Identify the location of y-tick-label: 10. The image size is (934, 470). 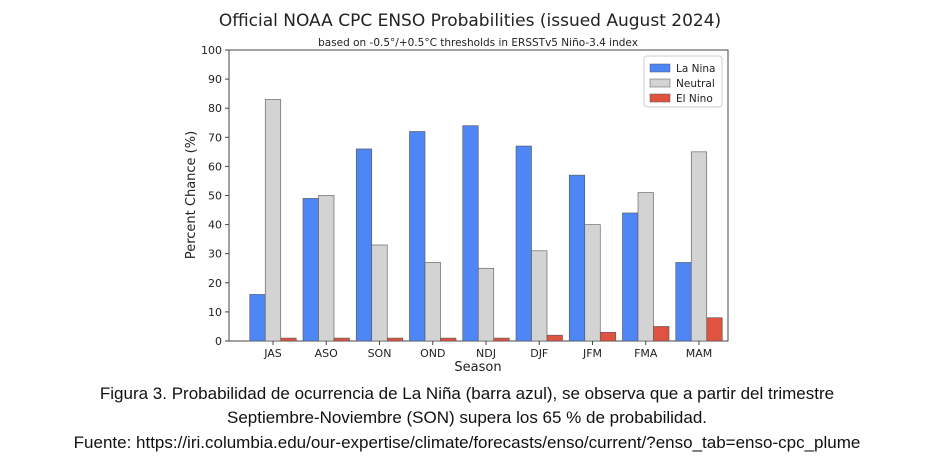
(215, 312).